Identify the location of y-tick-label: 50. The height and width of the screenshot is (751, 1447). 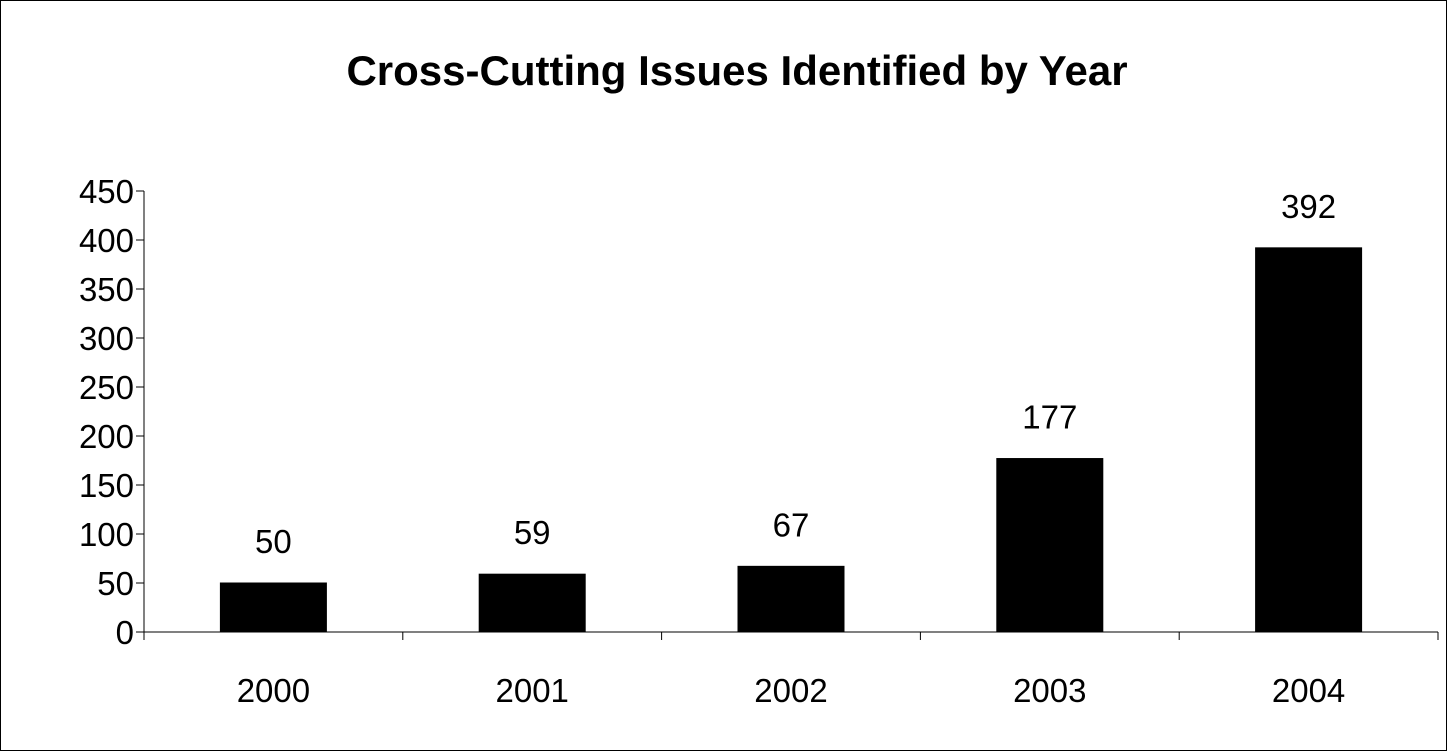
(115, 583).